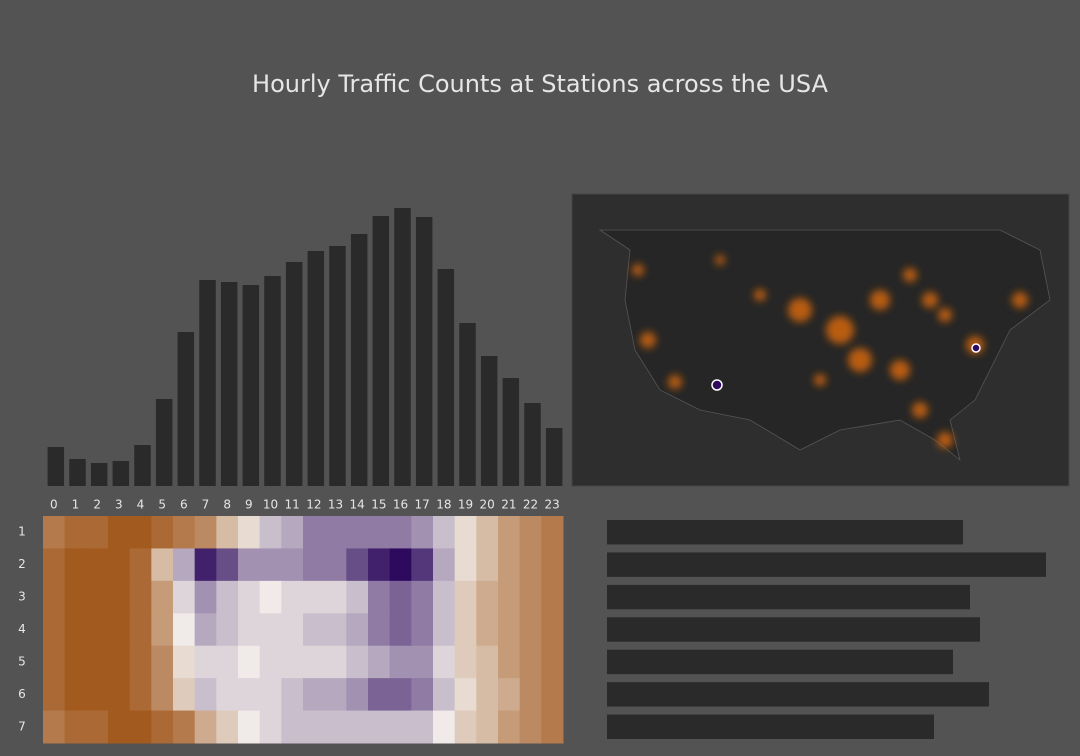  What do you see at coordinates (335, 505) in the screenshot?
I see `x-tick-label: 13` at bounding box center [335, 505].